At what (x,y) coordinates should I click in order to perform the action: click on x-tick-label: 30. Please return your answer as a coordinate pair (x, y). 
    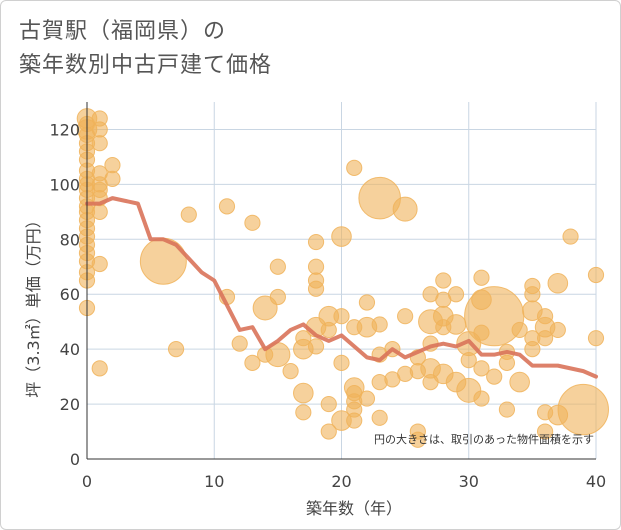
    Looking at the image, I should click on (469, 481).